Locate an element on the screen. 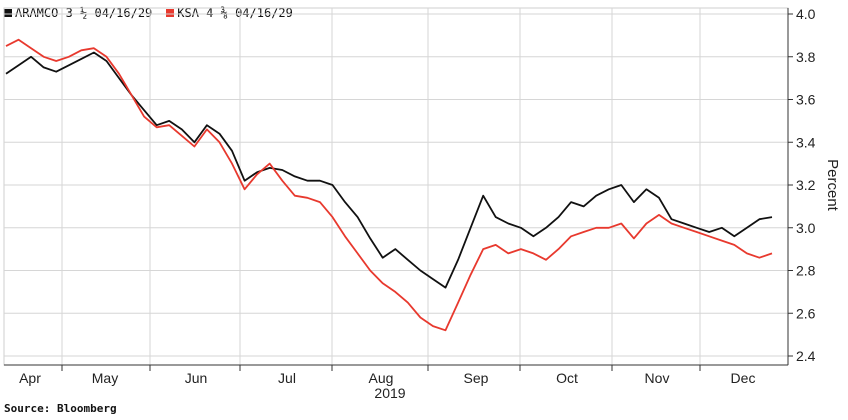 The image size is (848, 420). y-tick-label: 2.6 is located at coordinates (806, 313).